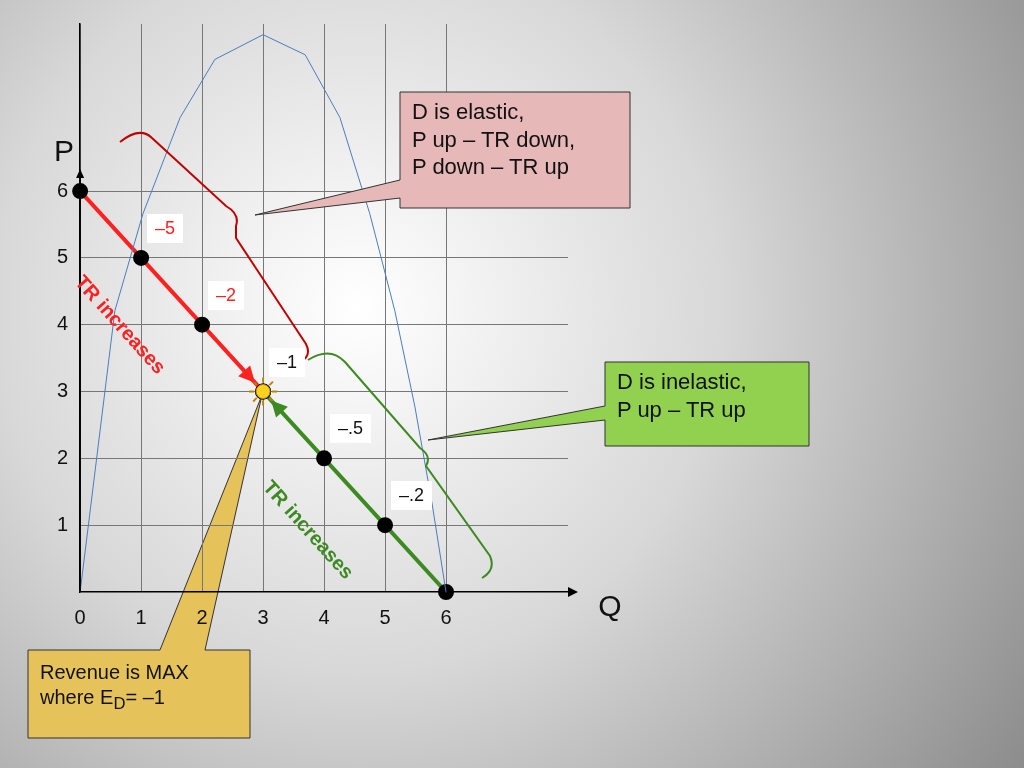  Describe the element at coordinates (63, 189) in the screenshot. I see `y-tick-label: 6` at that location.